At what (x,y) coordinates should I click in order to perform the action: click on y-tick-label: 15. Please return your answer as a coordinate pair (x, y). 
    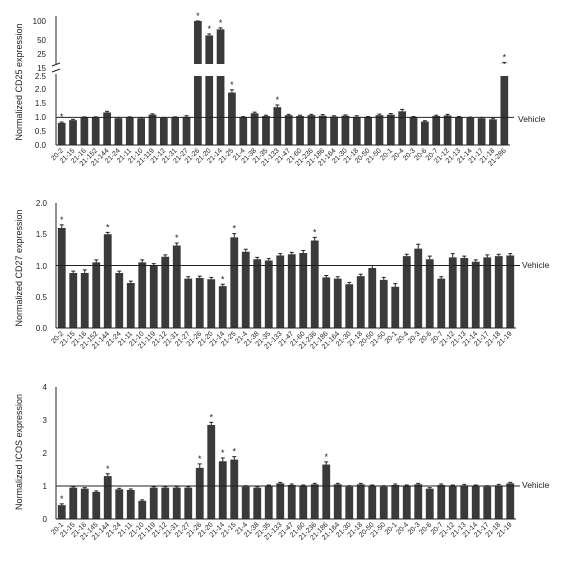
    Looking at the image, I should click on (41, 68).